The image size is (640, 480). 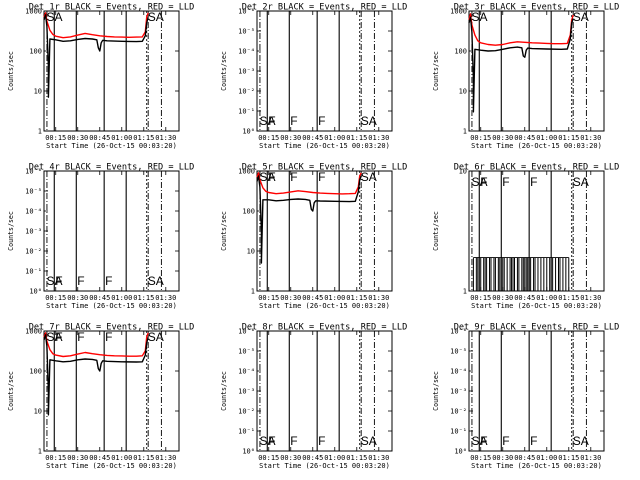 I want to click on panel-title: Det 8r BLACK = Events, RED = LLD, so click(x=325, y=328).